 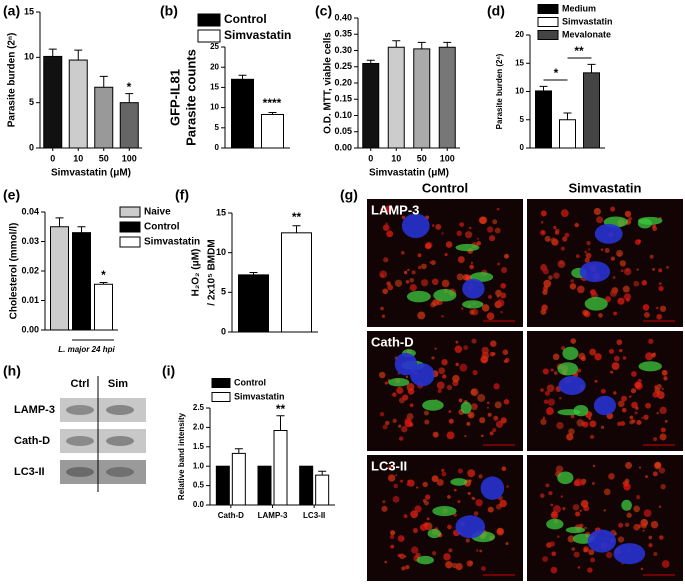 I want to click on legend-swatch, so click(x=209, y=20).